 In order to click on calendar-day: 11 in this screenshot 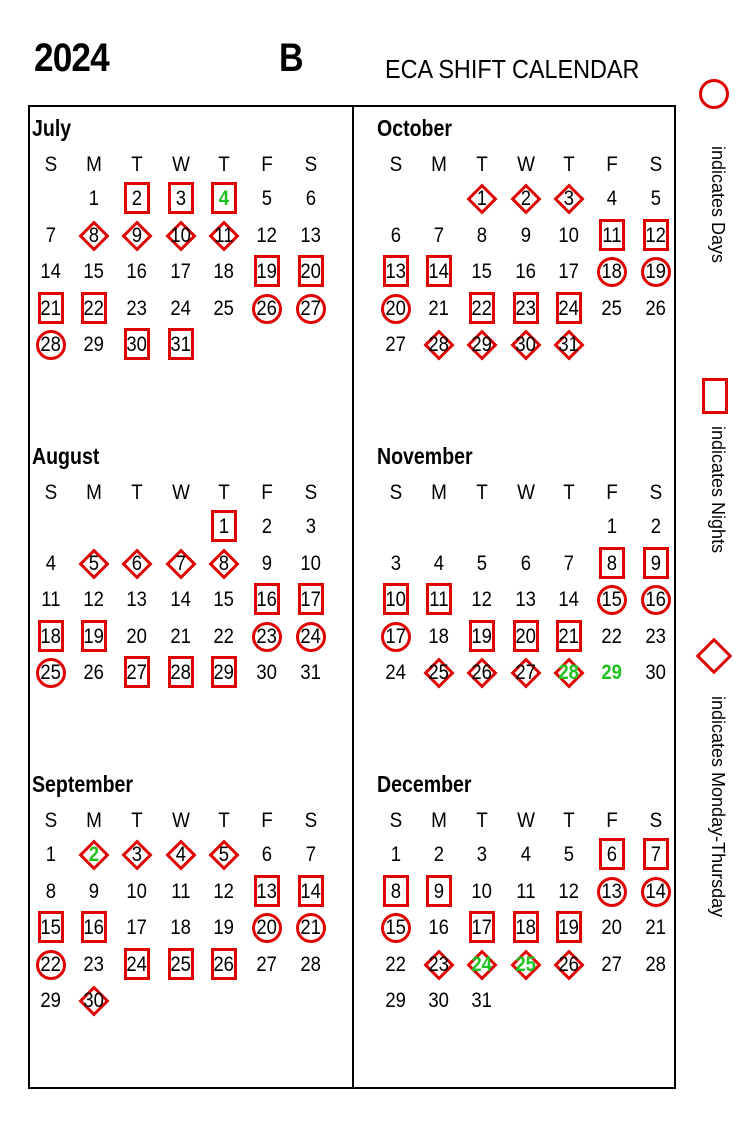, I will do `click(224, 235)`.